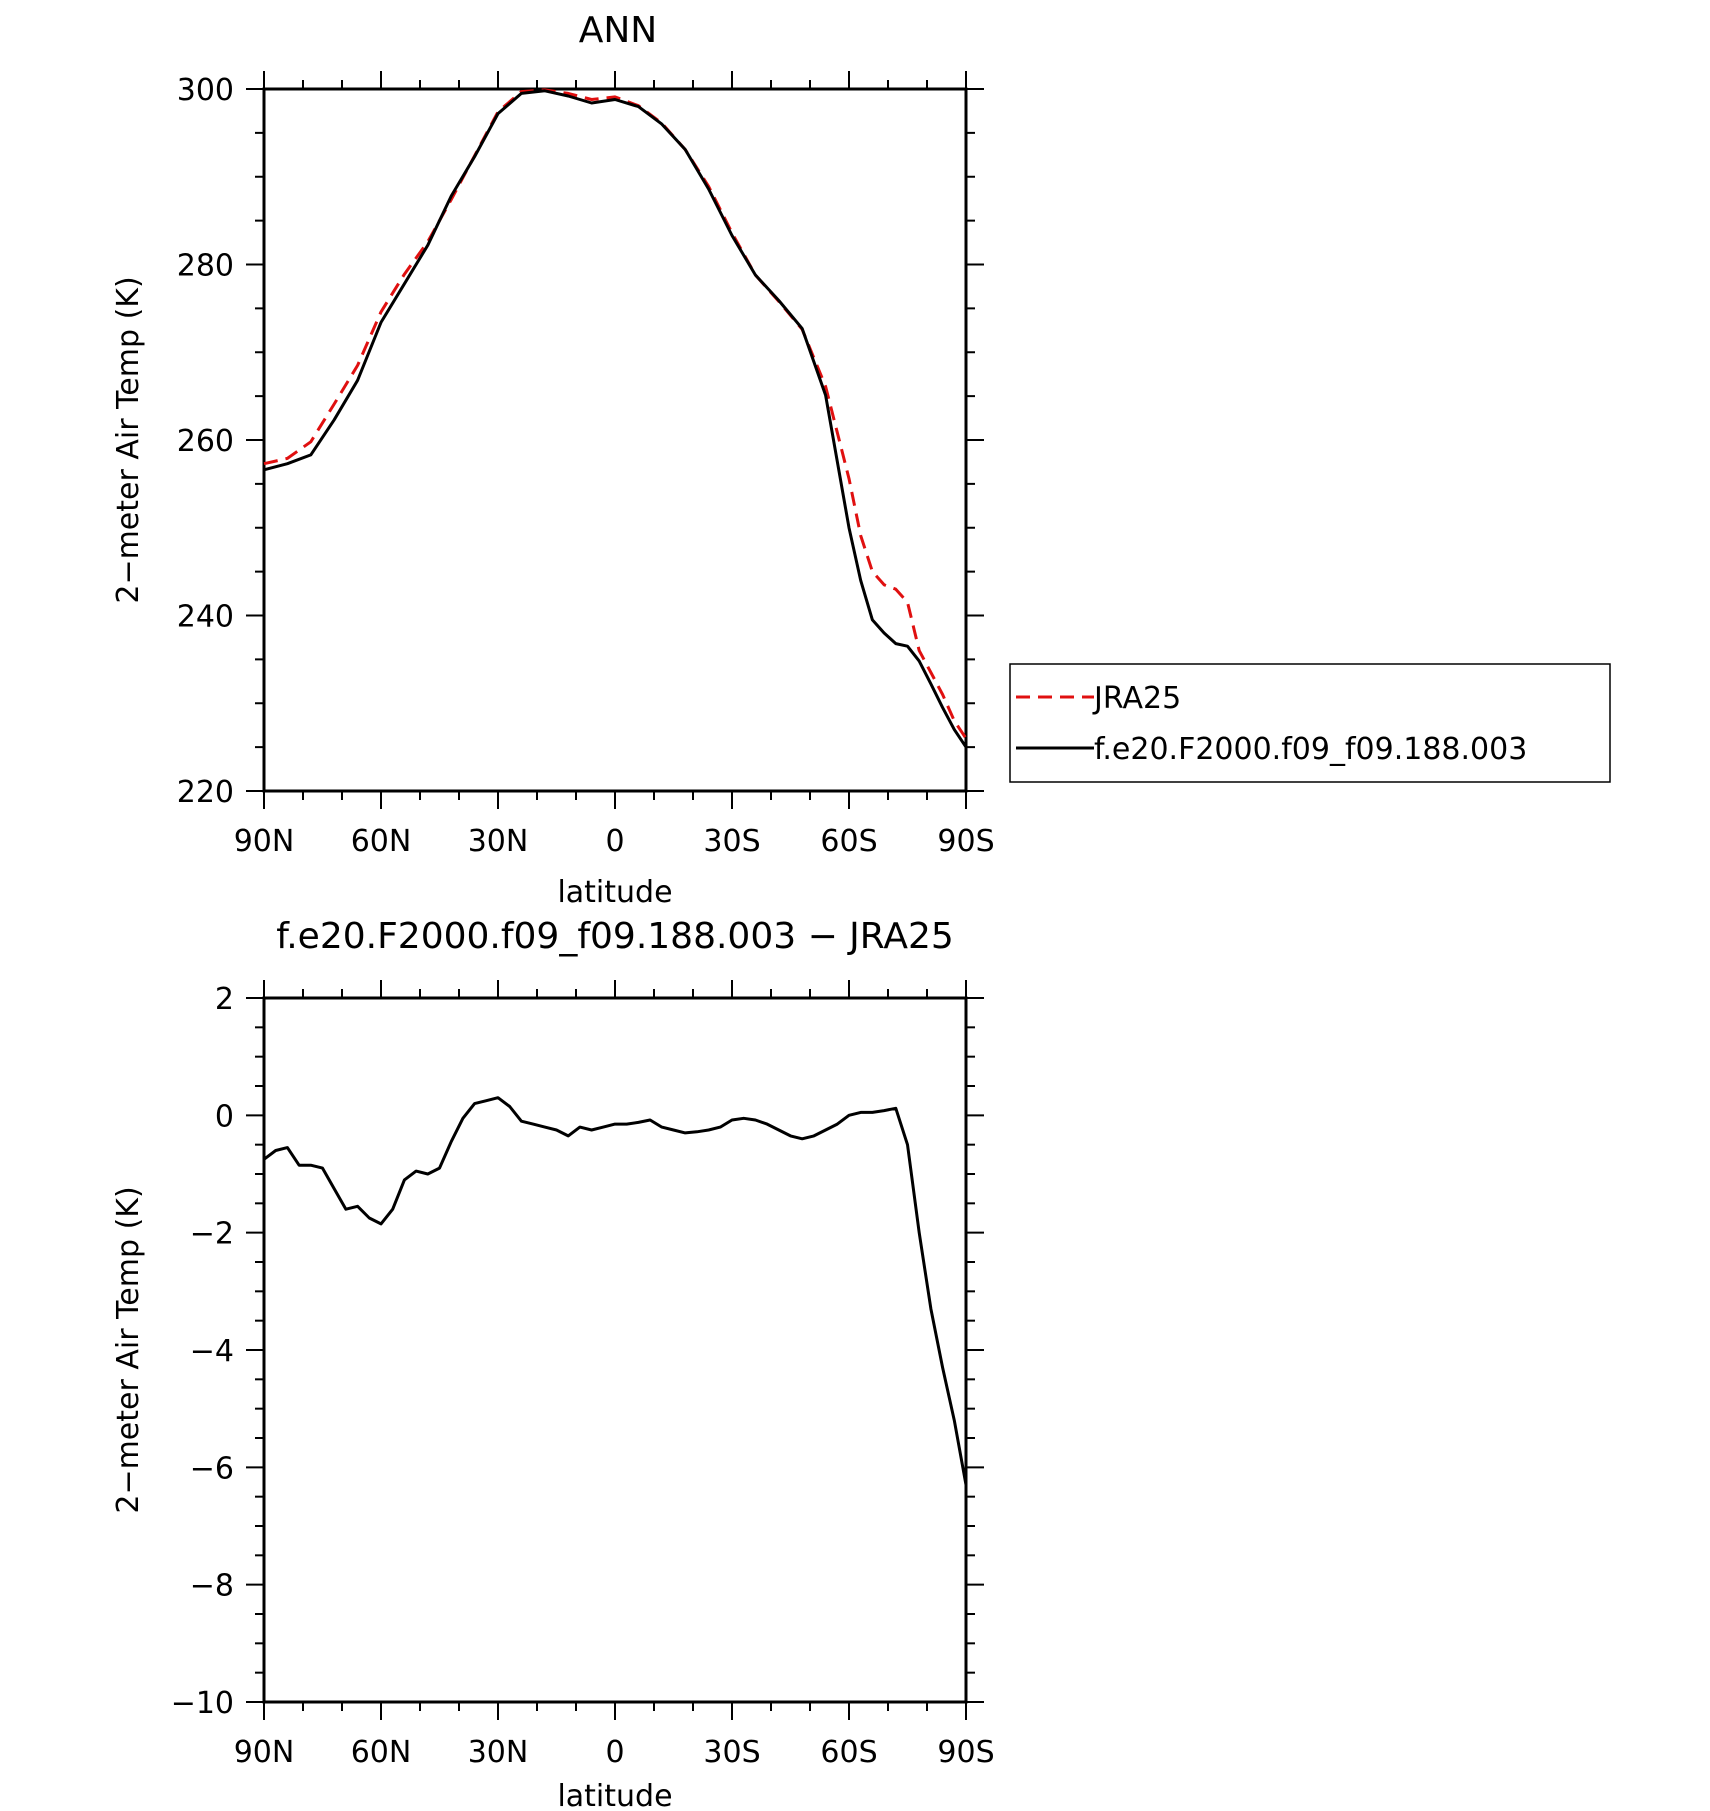  Describe the element at coordinates (128, 1349) in the screenshot. I see `bottom-y-axis-label: 2−meter Air Temp (K)` at that location.